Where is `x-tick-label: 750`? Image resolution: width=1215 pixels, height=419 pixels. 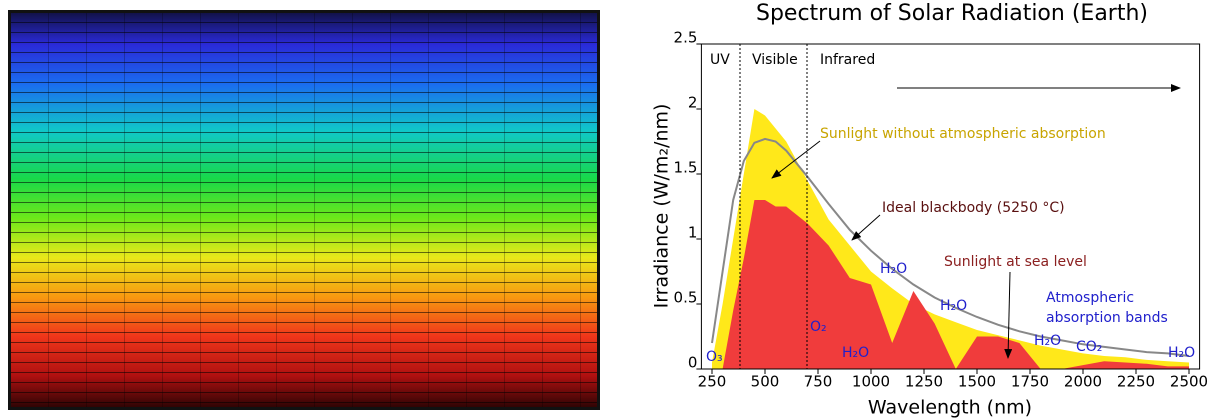
x-tick-label: 750 is located at coordinates (818, 382).